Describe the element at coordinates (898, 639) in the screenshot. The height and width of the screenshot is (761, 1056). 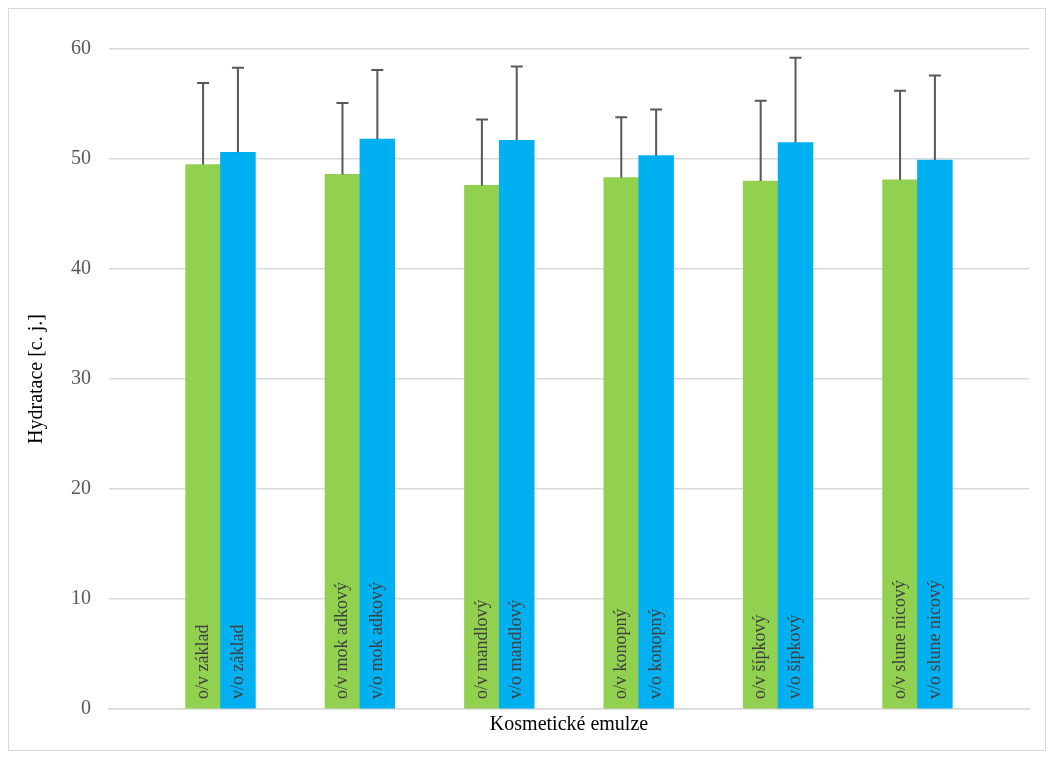
I see `x-tick-label: o/v slune nicový` at that location.